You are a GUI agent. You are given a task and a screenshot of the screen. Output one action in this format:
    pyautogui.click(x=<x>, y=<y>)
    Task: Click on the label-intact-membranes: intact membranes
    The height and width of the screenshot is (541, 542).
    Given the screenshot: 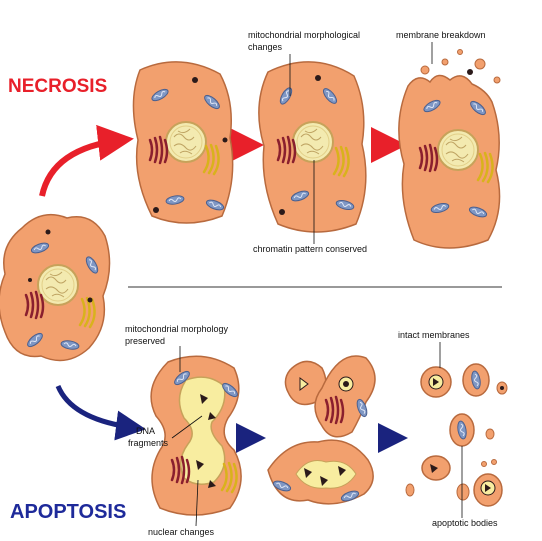 What is the action you would take?
    pyautogui.click(x=434, y=335)
    